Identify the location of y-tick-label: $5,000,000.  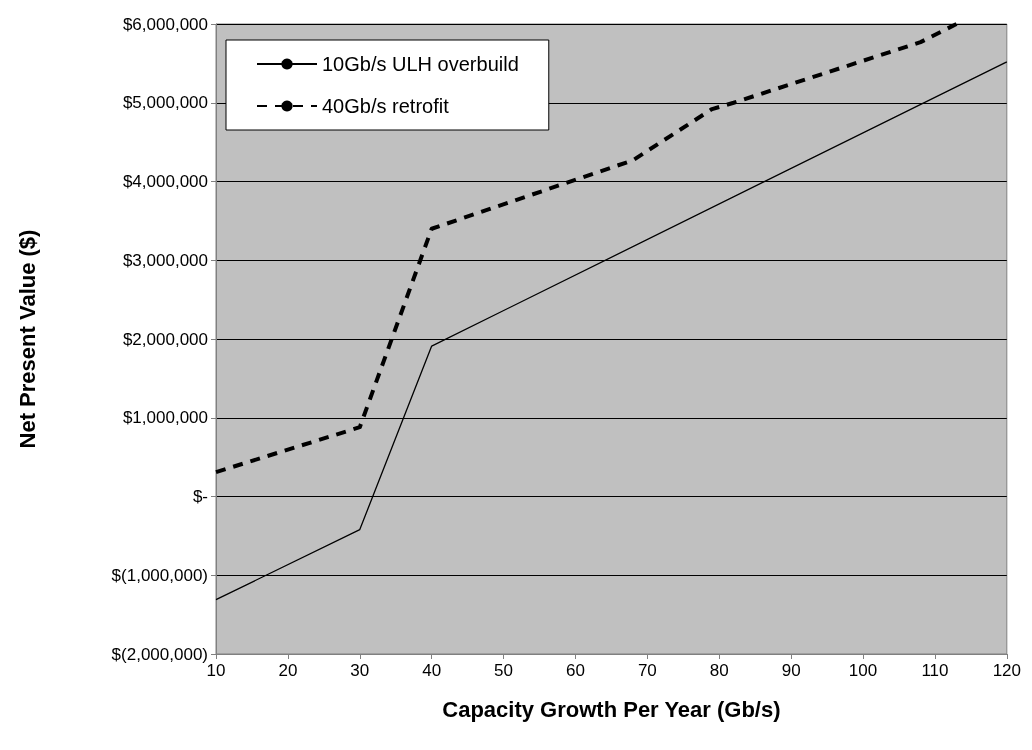
(165, 103).